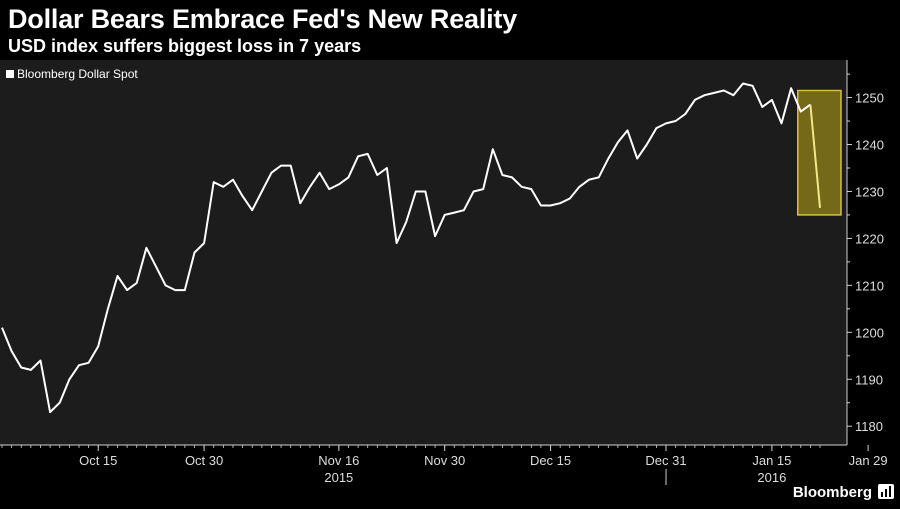  I want to click on x-tick-label: Dec 31, so click(665, 460).